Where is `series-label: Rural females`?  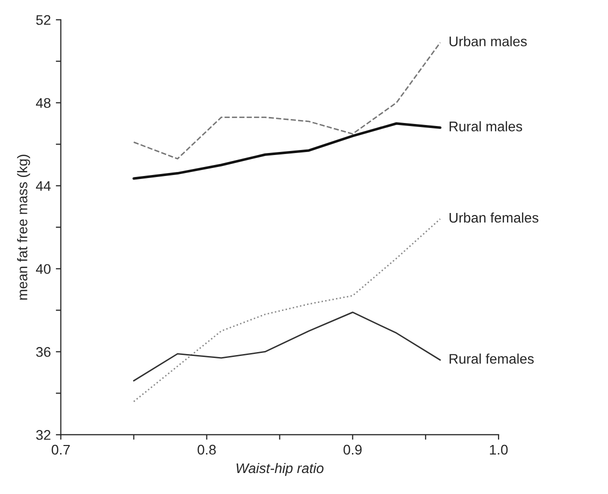 series-label: Rural females is located at coordinates (492, 359).